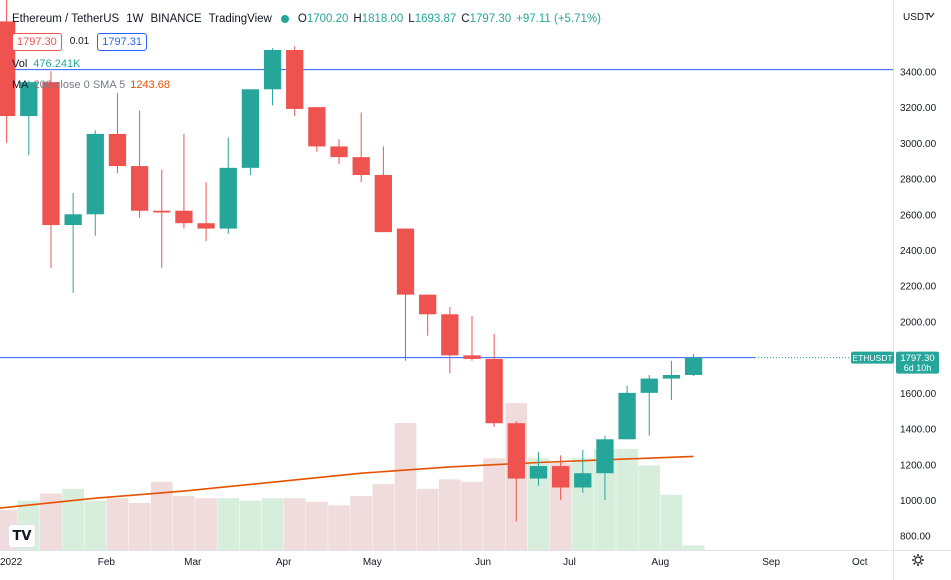 The height and width of the screenshot is (580, 951). Describe the element at coordinates (66, 19) in the screenshot. I see `symbol-name: Ethereum / TetherUS` at that location.